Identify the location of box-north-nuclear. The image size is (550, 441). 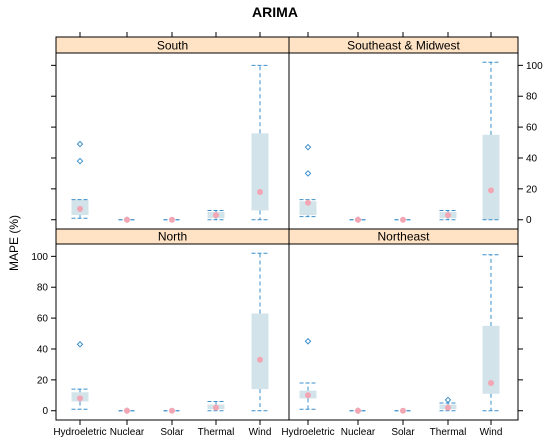
(127, 411).